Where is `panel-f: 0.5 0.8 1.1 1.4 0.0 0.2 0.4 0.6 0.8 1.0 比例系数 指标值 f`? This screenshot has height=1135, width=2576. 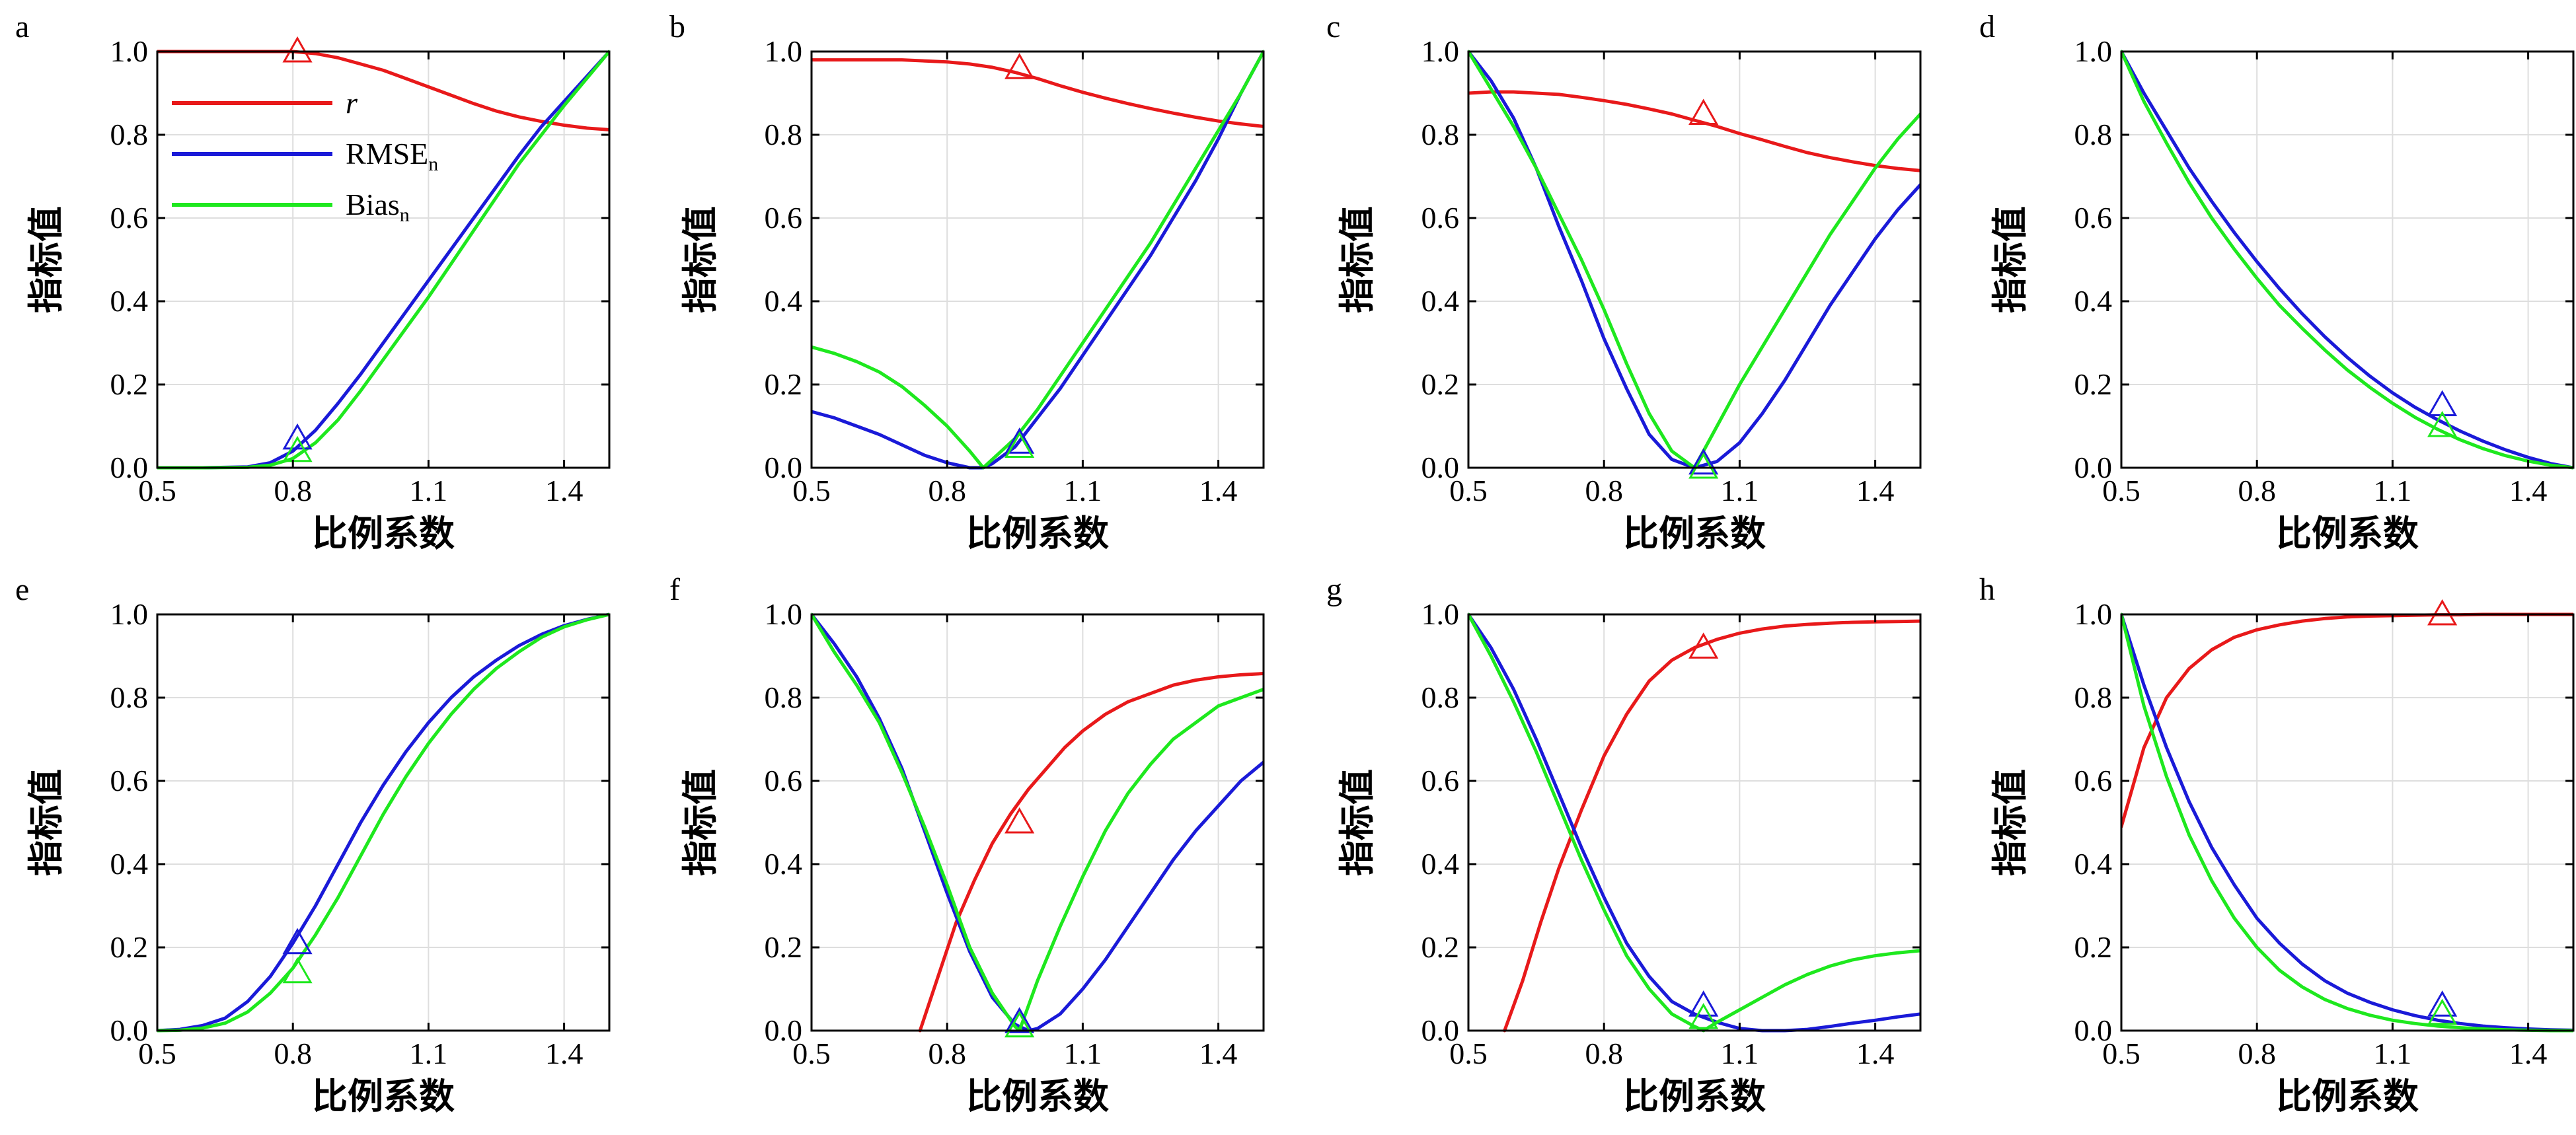 panel-f: 0.5 0.8 1.1 1.4 0.0 0.2 0.4 0.6 0.8 1.0 比例系数 指标值 f is located at coordinates (967, 844).